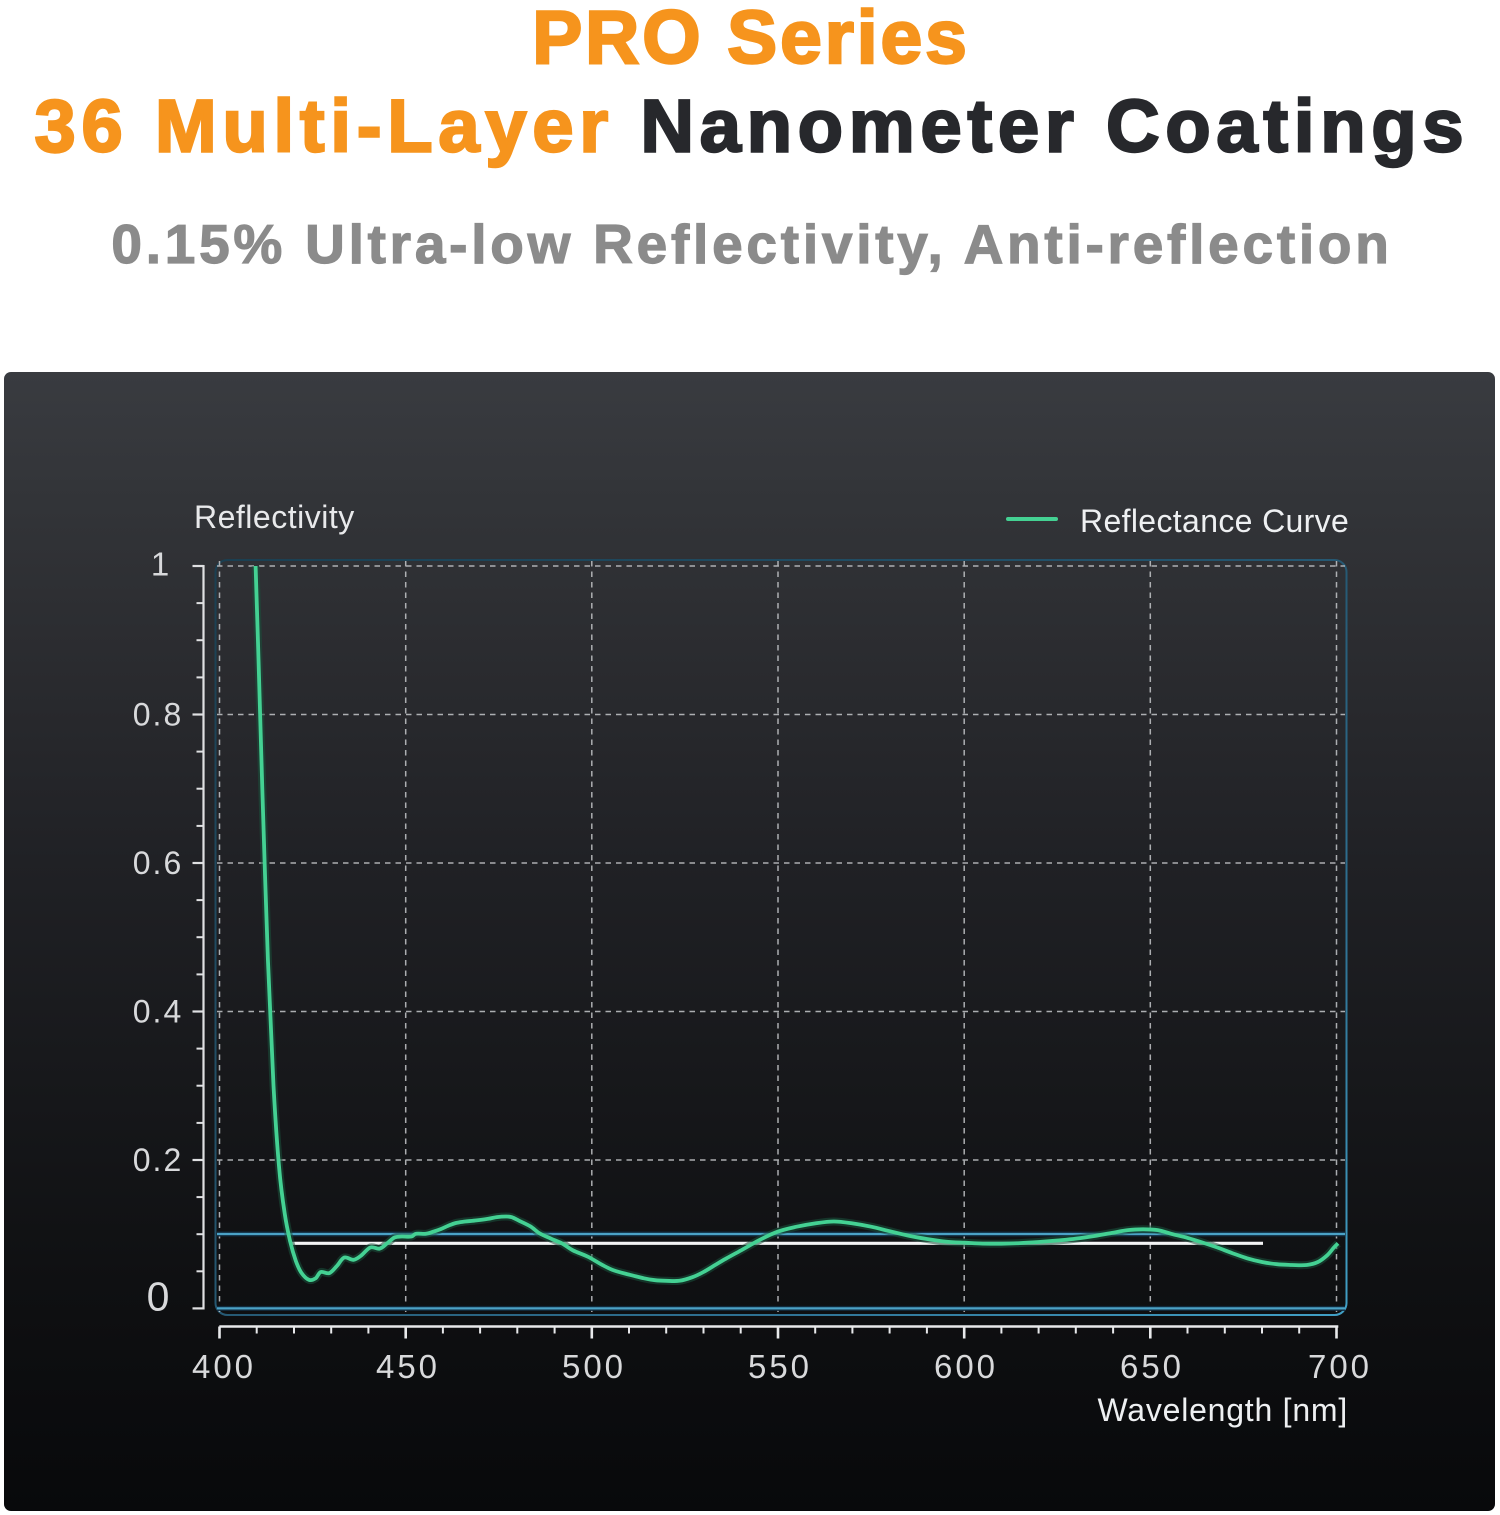  Describe the element at coordinates (274, 517) in the screenshot. I see `svg-text: Reflectivity` at that location.